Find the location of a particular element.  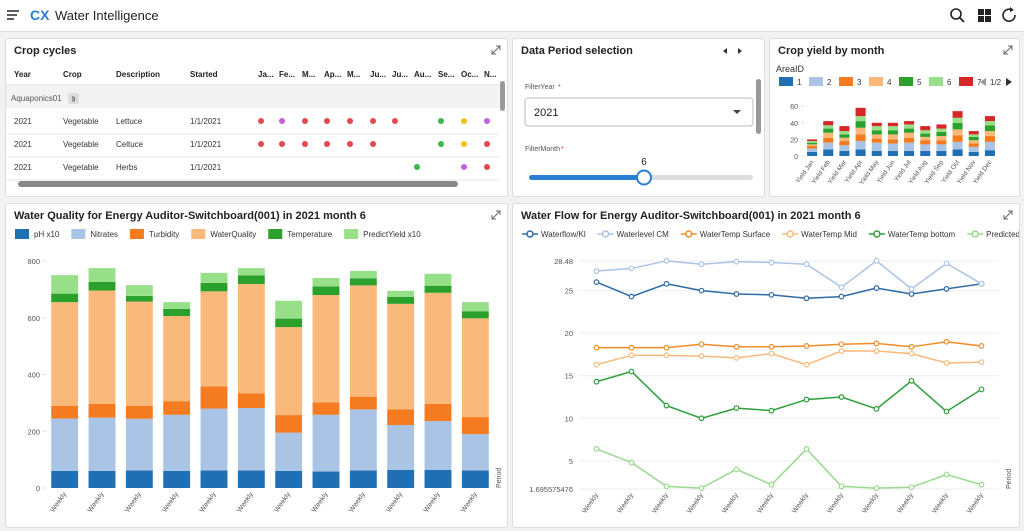

legend-next is located at coordinates (1009, 82).